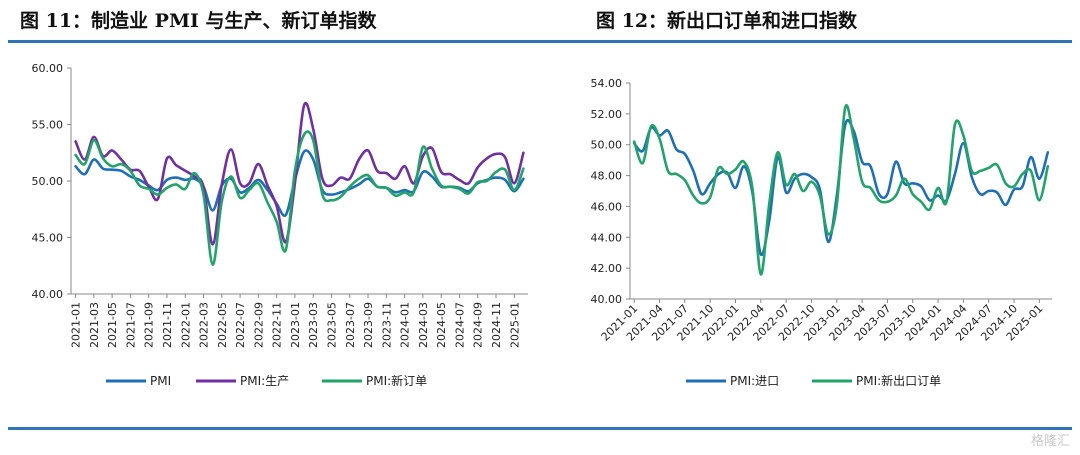 The height and width of the screenshot is (455, 1080). I want to click on right-y-tick-label: 48.00, so click(607, 176).